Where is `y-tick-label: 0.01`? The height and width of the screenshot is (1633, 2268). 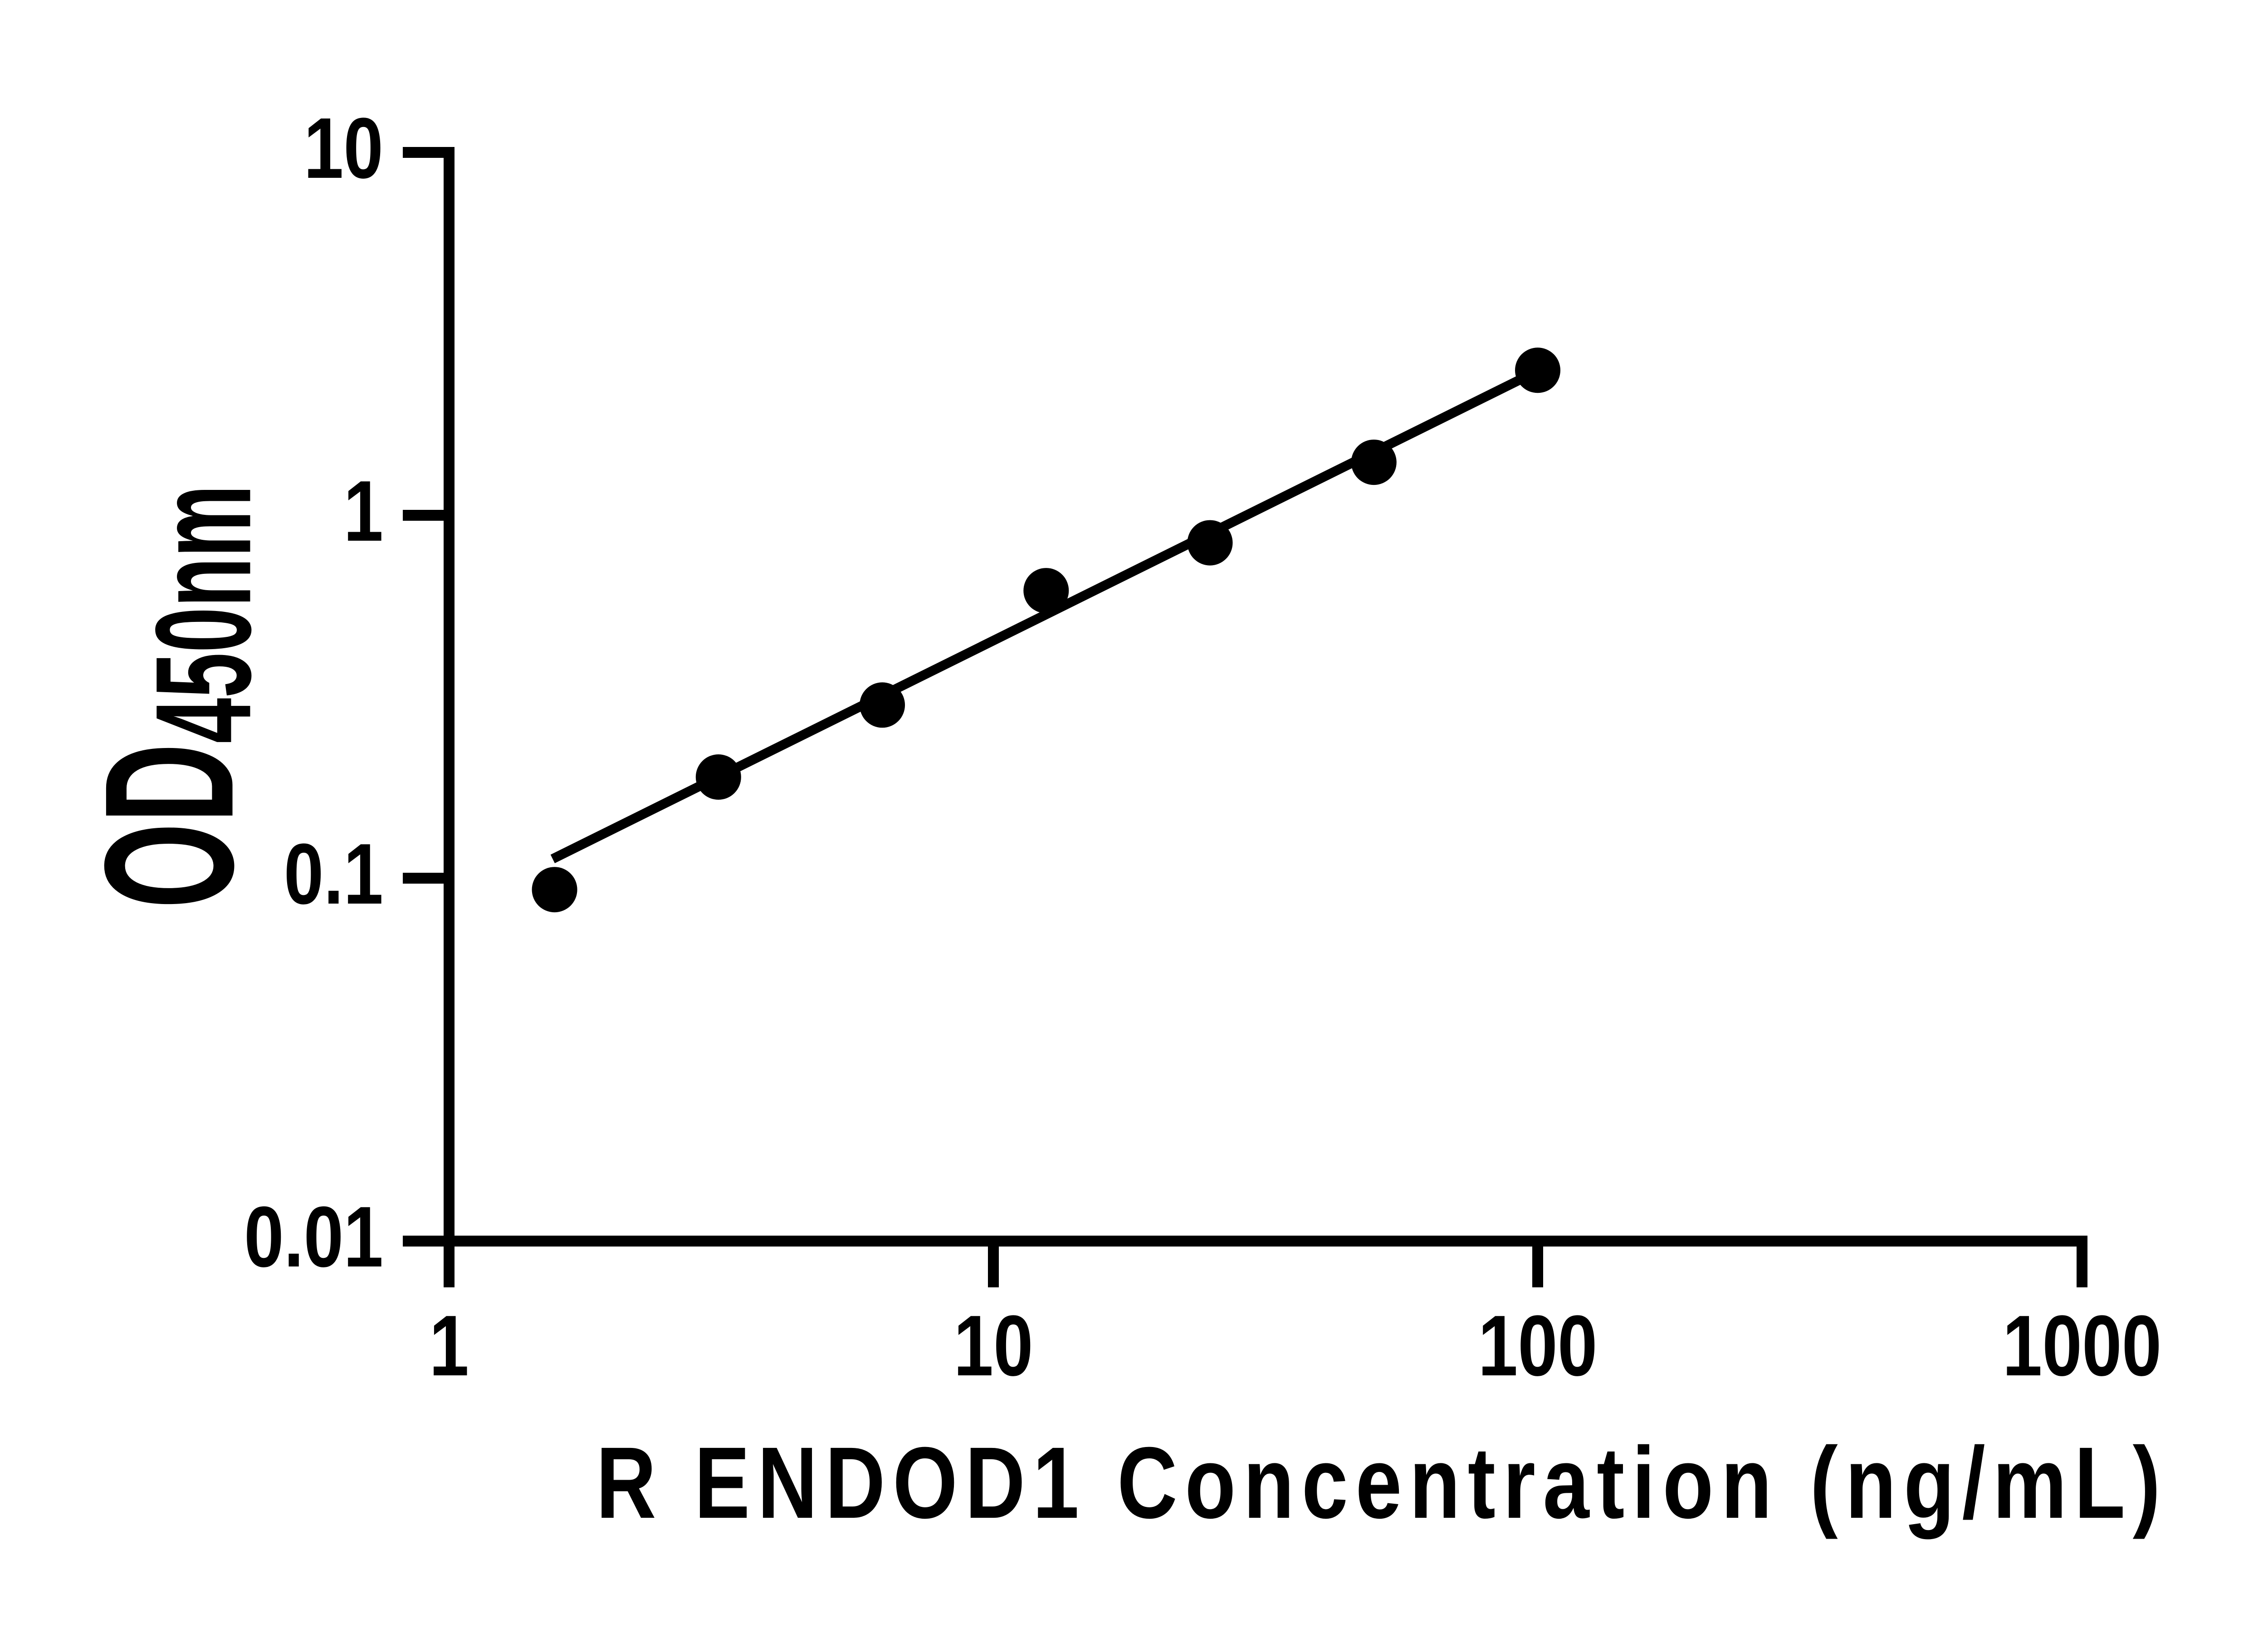 y-tick-label: 0.01 is located at coordinates (313, 1237).